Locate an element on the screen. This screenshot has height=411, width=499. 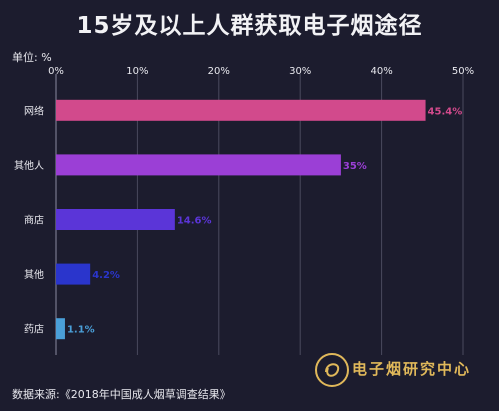
value-label: 4.2% is located at coordinates (106, 275).